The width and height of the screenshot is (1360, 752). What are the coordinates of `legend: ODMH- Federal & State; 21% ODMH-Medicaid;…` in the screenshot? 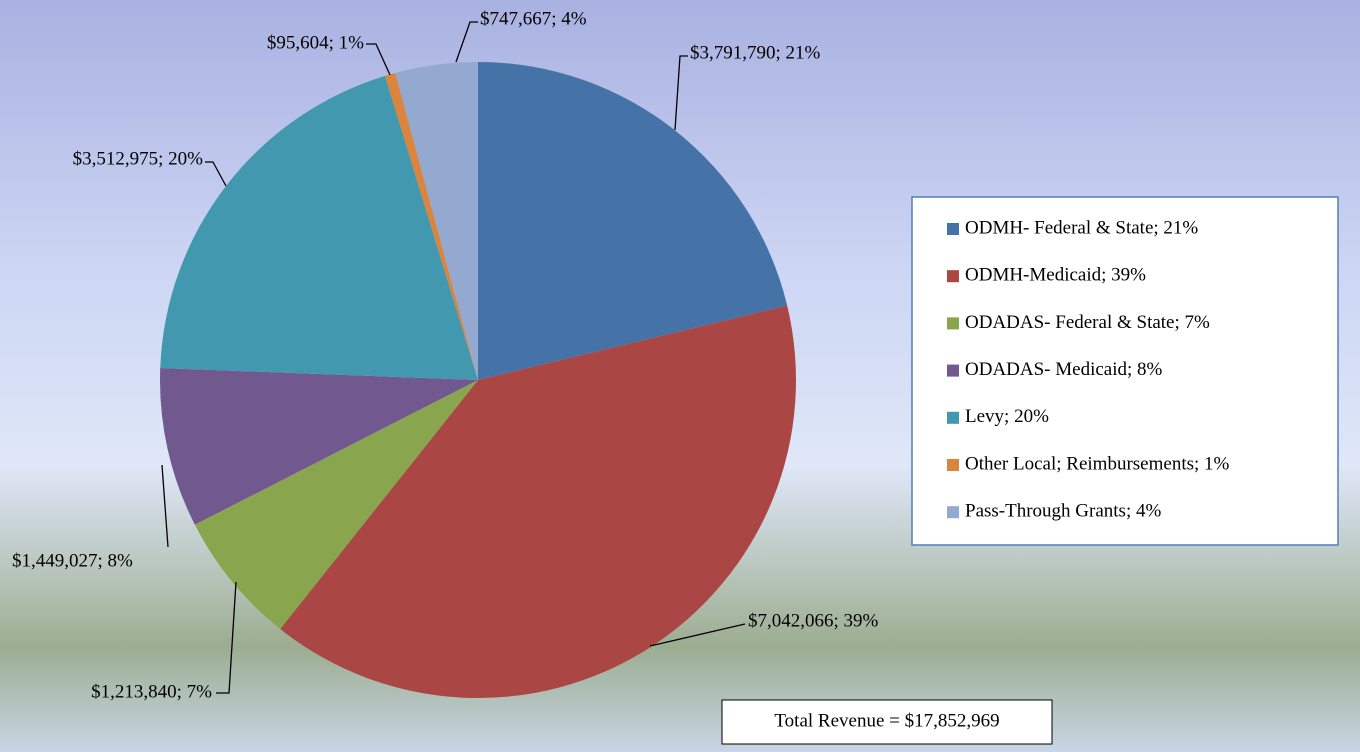 It's located at (1088, 369).